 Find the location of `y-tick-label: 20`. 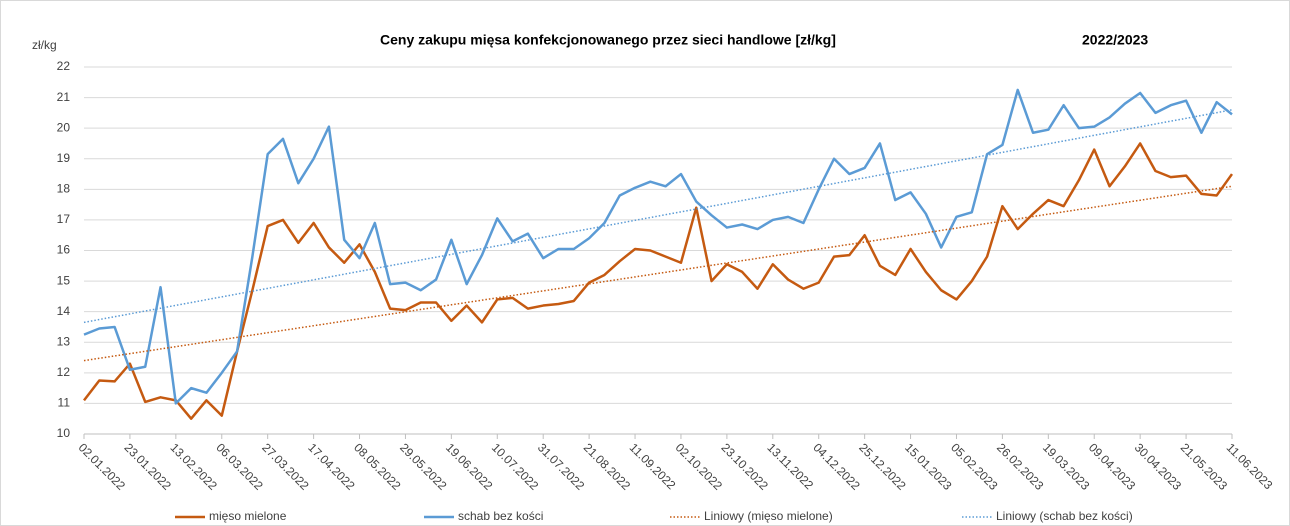

y-tick-label: 20 is located at coordinates (64, 127).